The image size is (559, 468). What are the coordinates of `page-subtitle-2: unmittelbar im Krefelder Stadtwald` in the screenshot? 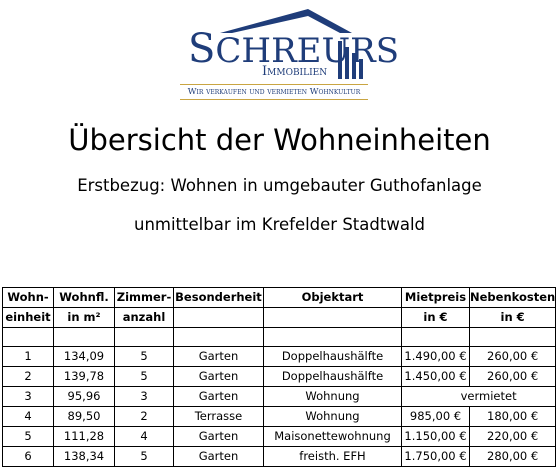 It's located at (279, 224).